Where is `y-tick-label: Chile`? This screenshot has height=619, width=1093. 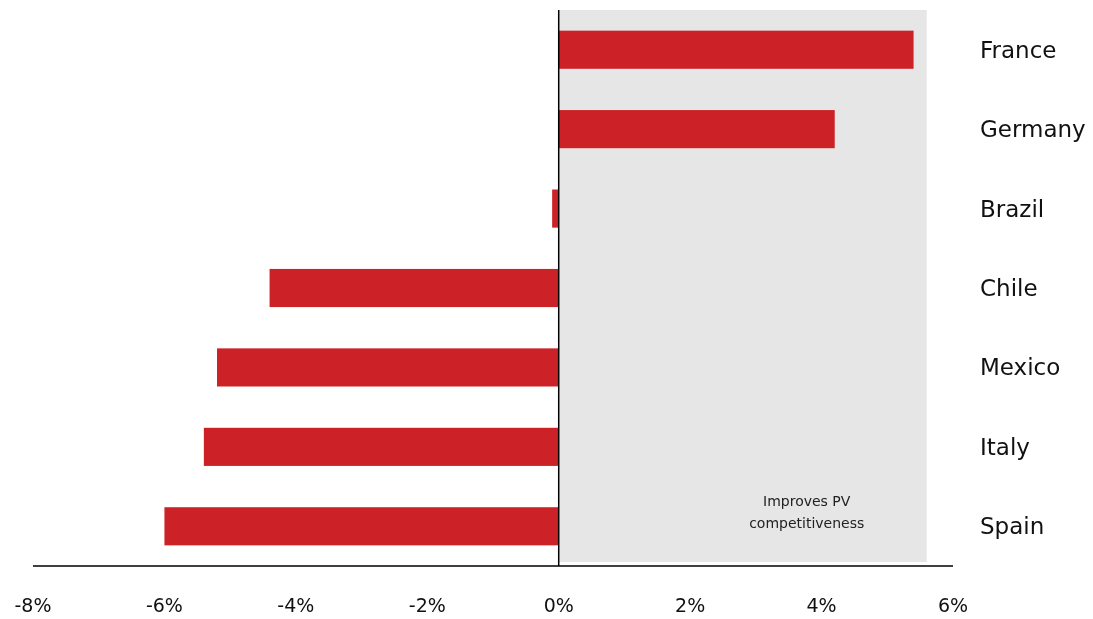 y-tick-label: Chile is located at coordinates (1009, 288).